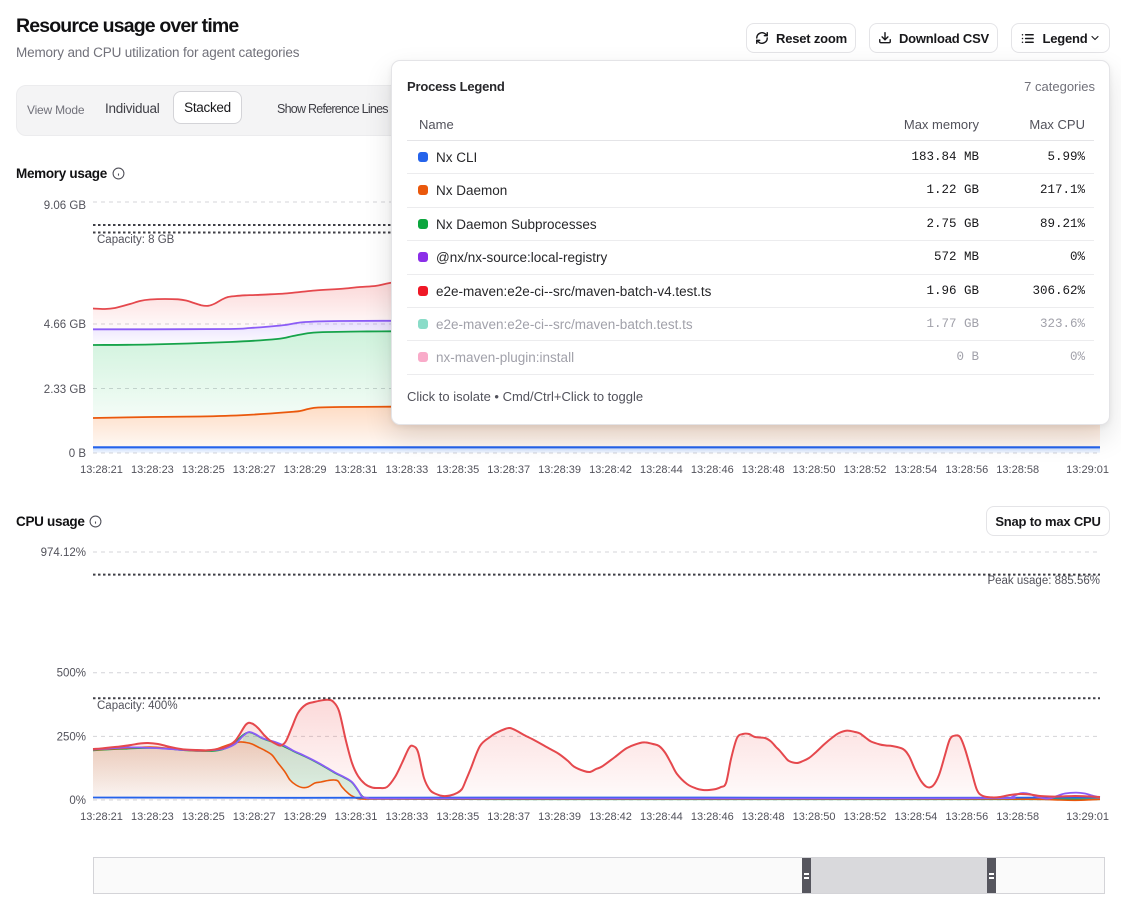  I want to click on svg-text: Capacity: 400%, so click(137, 706).